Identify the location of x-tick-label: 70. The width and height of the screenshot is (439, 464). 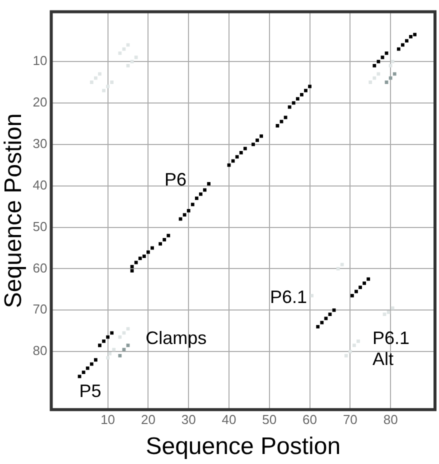
(350, 419).